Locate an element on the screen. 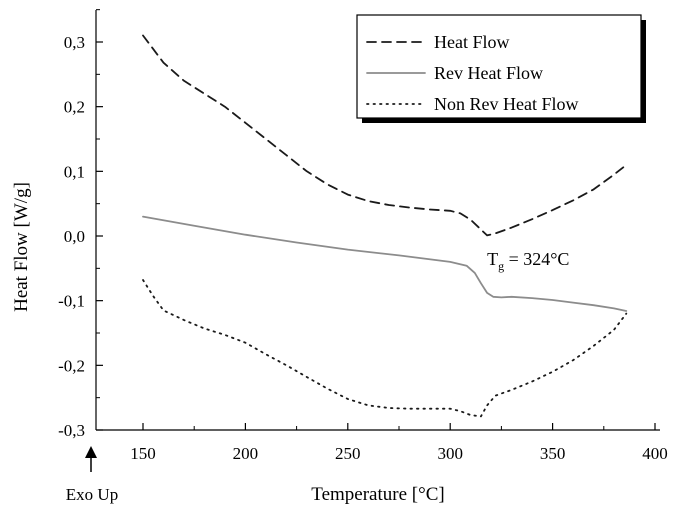 The width and height of the screenshot is (678, 511). x-tick-label: 300 is located at coordinates (450, 453).